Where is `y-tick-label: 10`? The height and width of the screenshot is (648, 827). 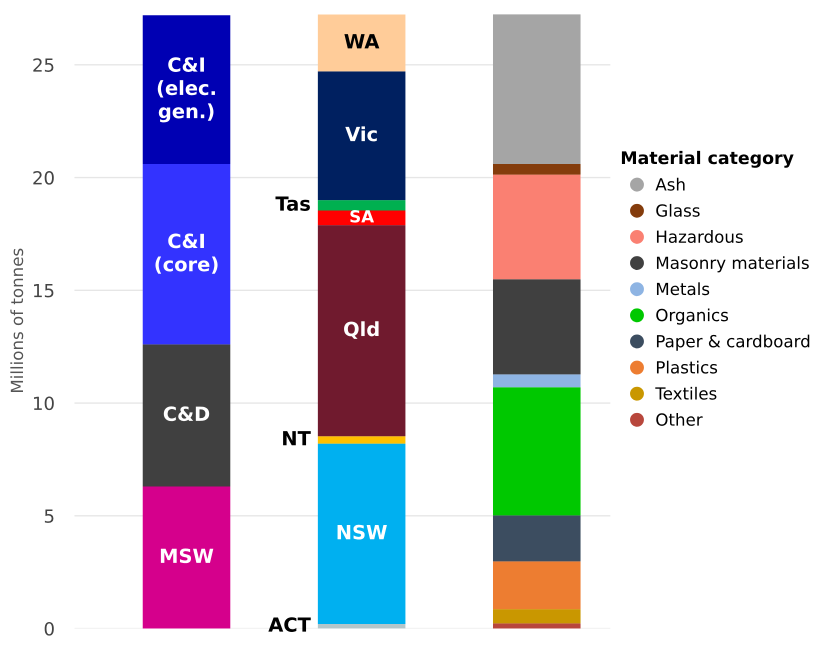
y-tick-label: 10 is located at coordinates (44, 403).